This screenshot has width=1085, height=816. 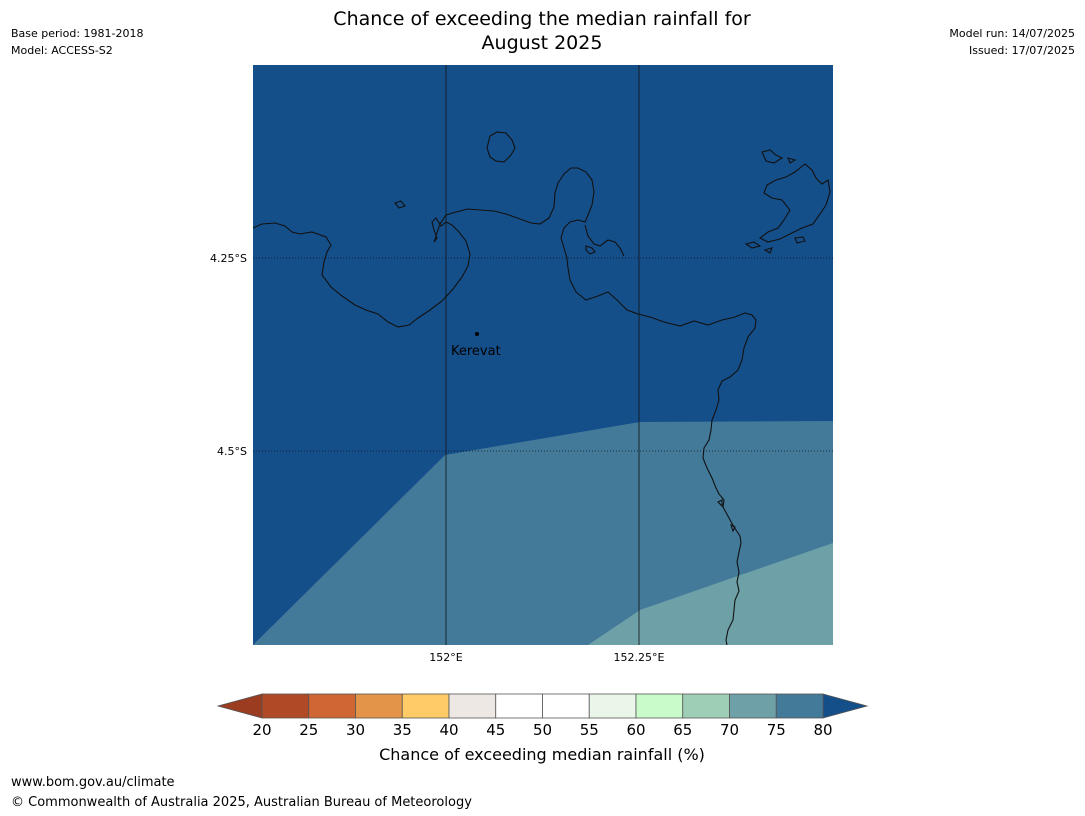 I want to click on colorbar-tick-label: 65, so click(x=682, y=730).